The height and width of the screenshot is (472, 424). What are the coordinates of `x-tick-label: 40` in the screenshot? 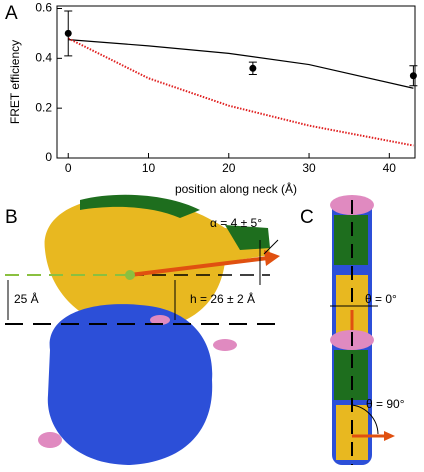 It's located at (390, 168).